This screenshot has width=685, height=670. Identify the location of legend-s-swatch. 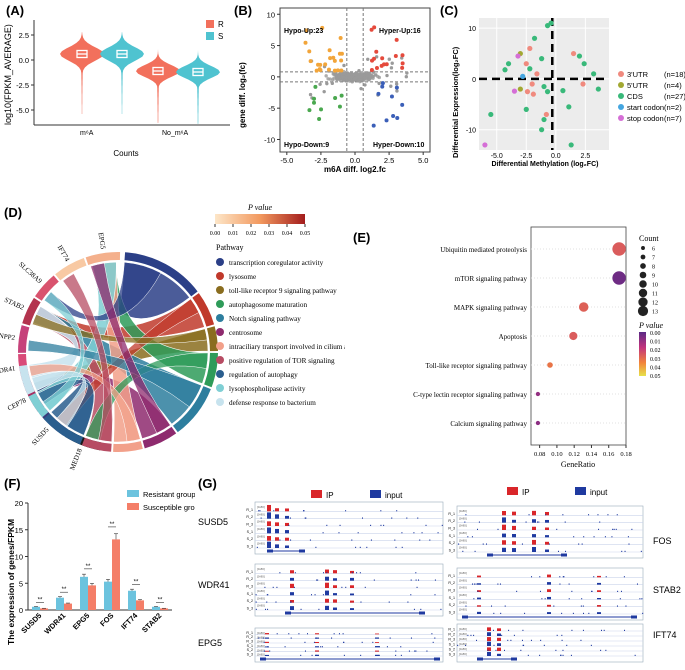
(210, 36).